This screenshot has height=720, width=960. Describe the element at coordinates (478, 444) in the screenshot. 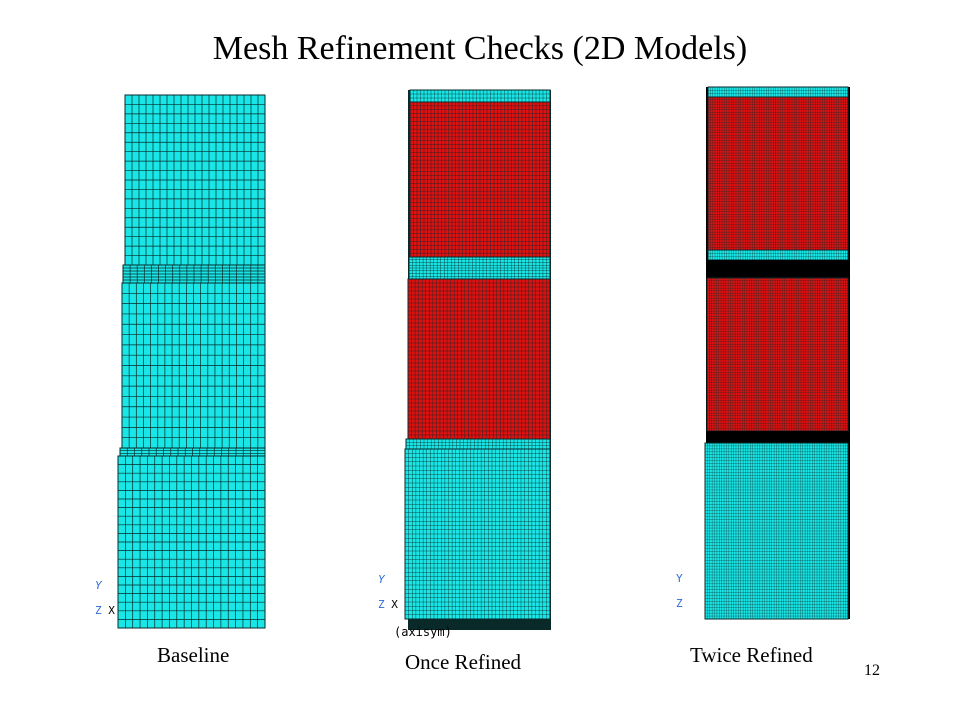

I see `once-refined-transition-lower-grid` at that location.